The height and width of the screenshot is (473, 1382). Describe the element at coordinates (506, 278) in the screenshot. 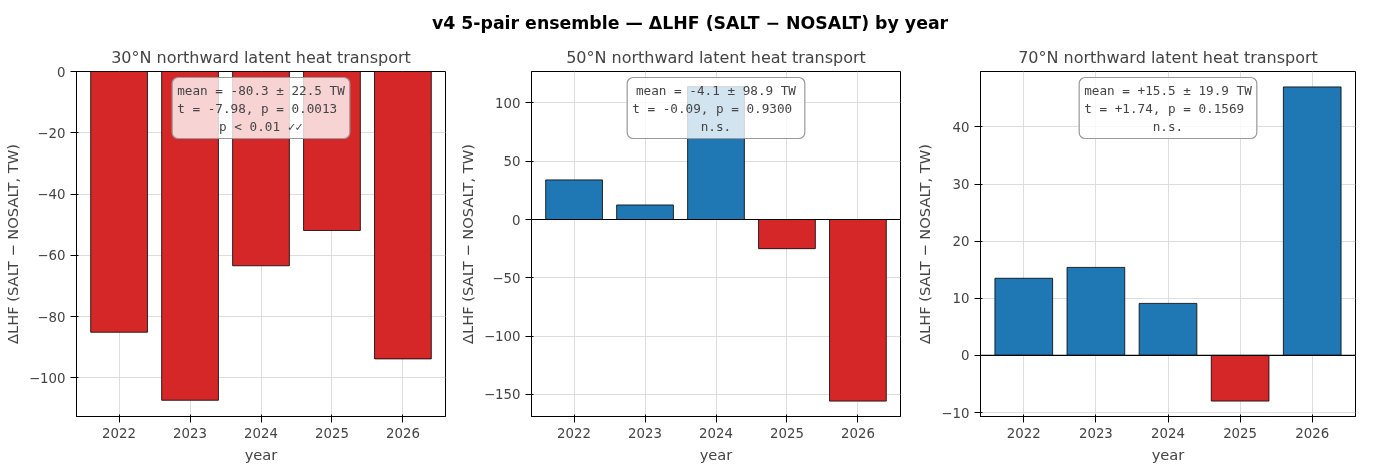

I see `y-tick-label: −50` at that location.